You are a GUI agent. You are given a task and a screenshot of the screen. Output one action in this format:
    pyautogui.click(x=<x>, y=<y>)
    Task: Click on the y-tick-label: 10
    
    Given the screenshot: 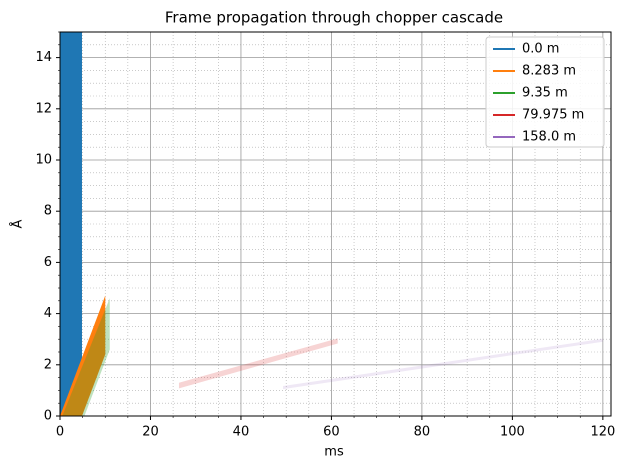 What is the action you would take?
    pyautogui.click(x=43, y=160)
    